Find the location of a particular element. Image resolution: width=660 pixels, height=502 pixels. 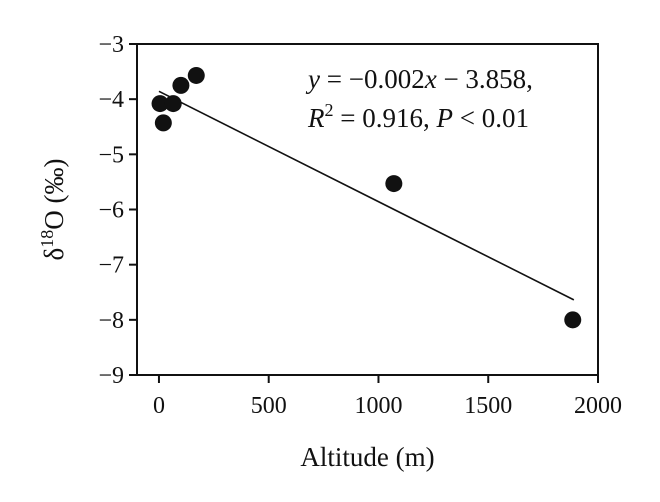

y-axis-title-superscript: 18 is located at coordinates (47, 239).